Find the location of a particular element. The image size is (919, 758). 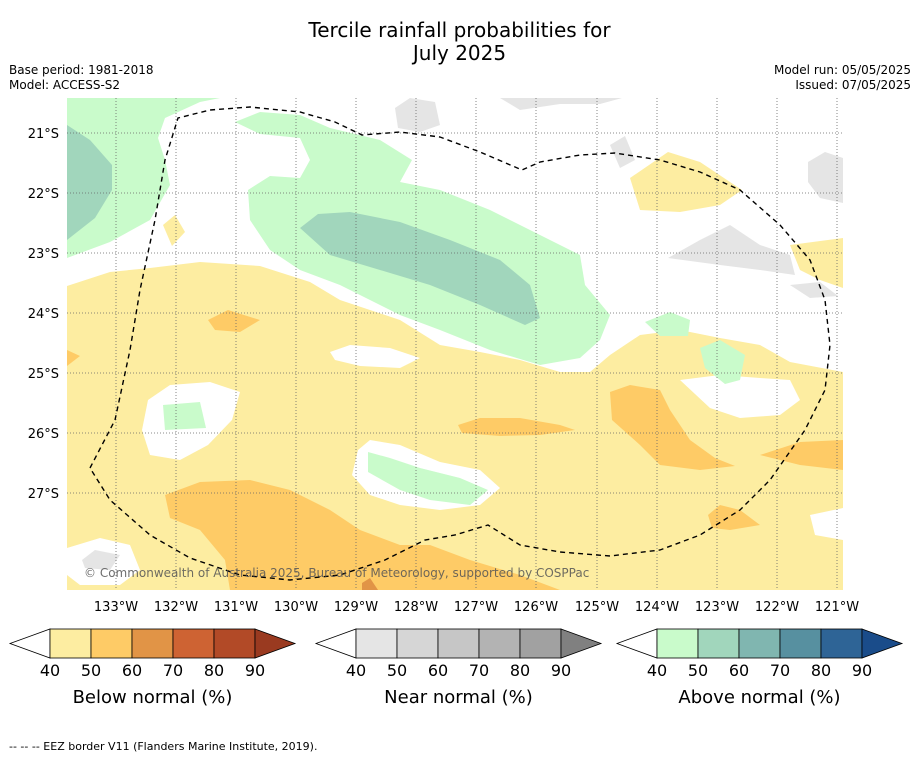

lat-label: 27°S is located at coordinates (43, 494).